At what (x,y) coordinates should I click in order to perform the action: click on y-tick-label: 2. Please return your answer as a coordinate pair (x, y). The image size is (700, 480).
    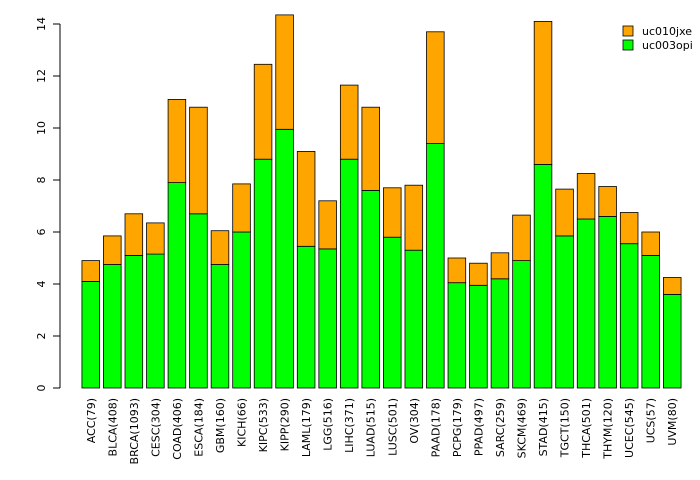
    Looking at the image, I should click on (41, 336).